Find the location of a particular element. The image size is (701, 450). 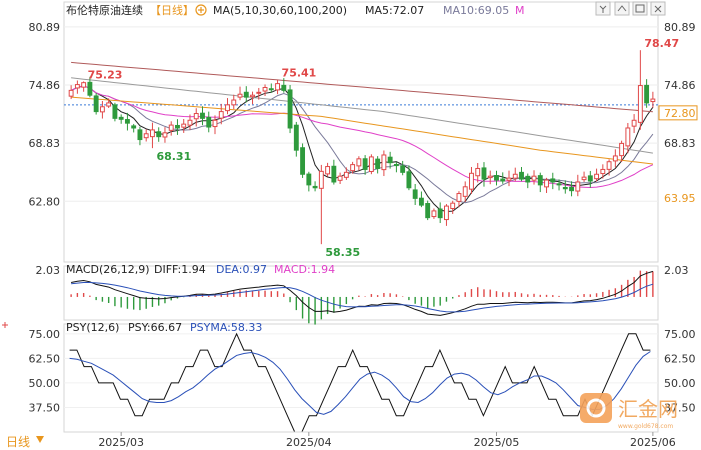

psy-tick-right: 37.50 is located at coordinates (680, 407).